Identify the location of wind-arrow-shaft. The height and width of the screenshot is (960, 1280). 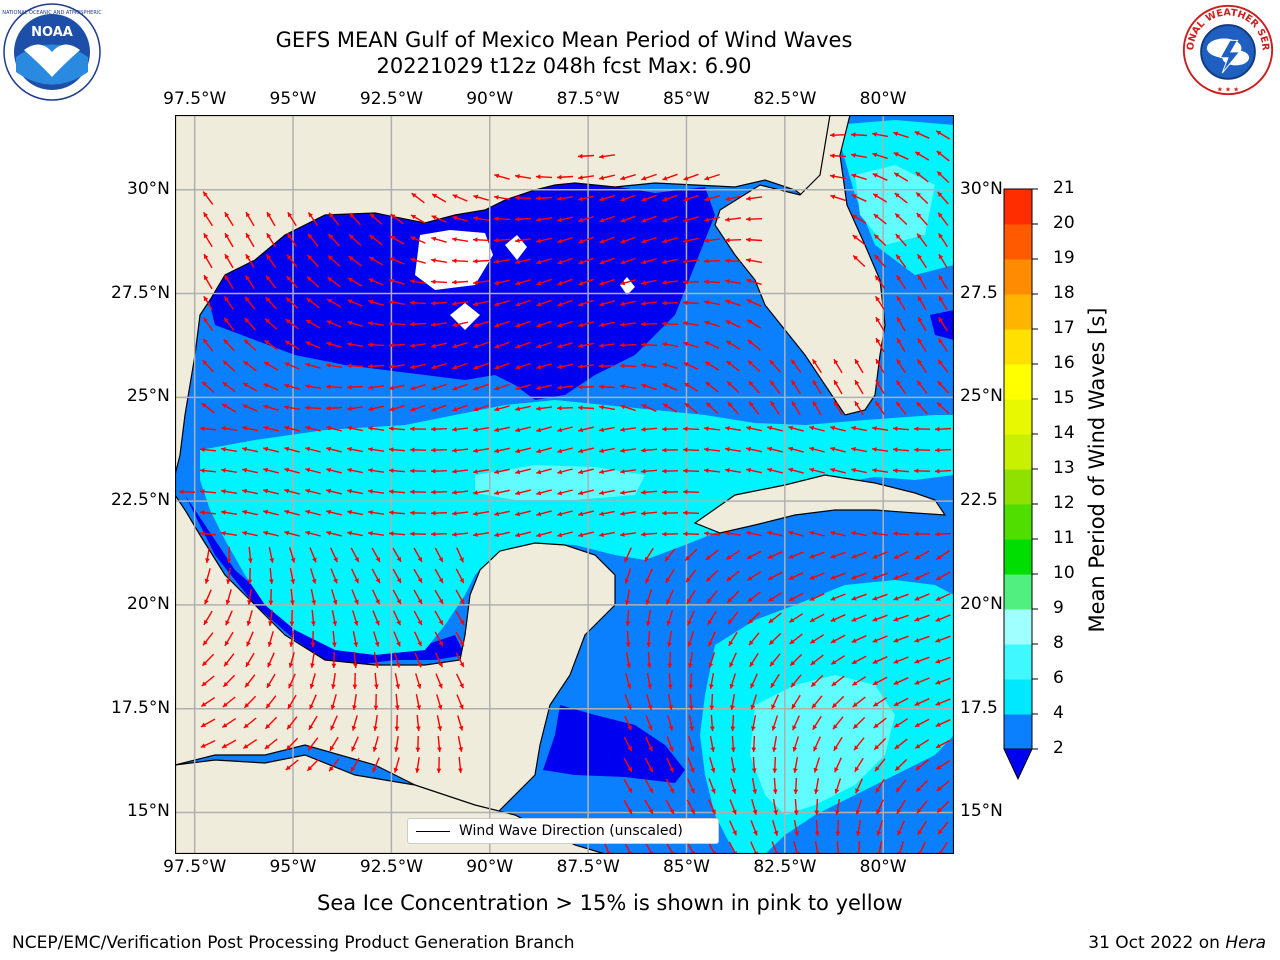
(838, 847).